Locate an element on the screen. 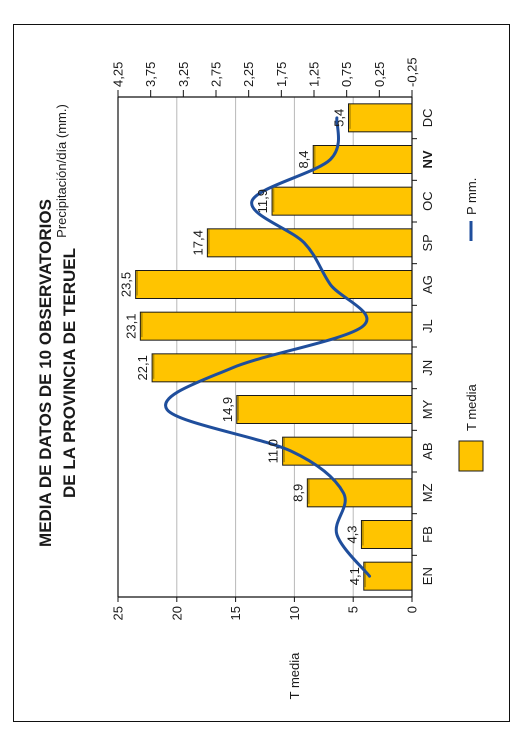 The image size is (523, 746). bar-value-label: 22,1 is located at coordinates (142, 367).